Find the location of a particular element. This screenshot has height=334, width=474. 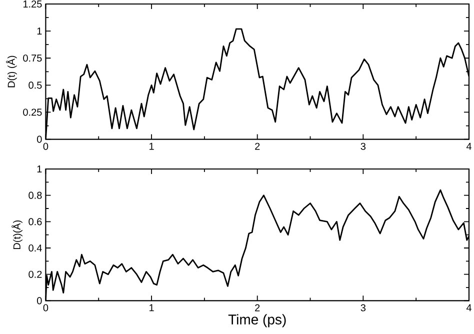

y-tick-label: 1.25 is located at coordinates (32, 4).